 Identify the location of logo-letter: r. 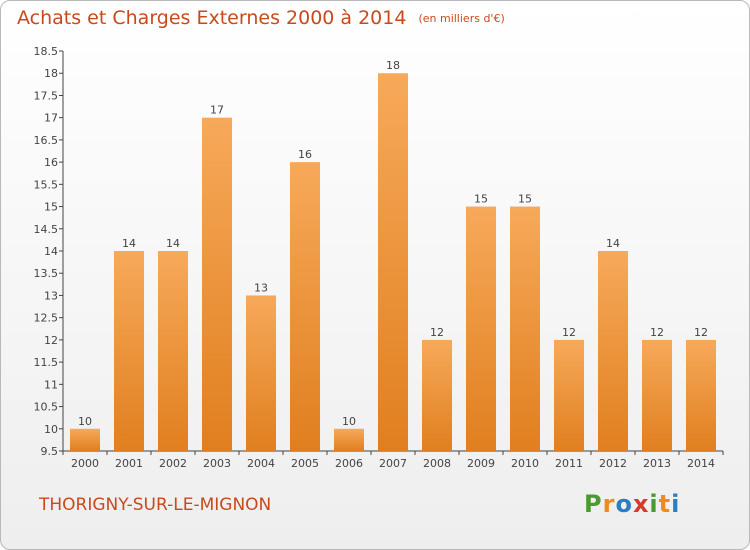
(609, 504).